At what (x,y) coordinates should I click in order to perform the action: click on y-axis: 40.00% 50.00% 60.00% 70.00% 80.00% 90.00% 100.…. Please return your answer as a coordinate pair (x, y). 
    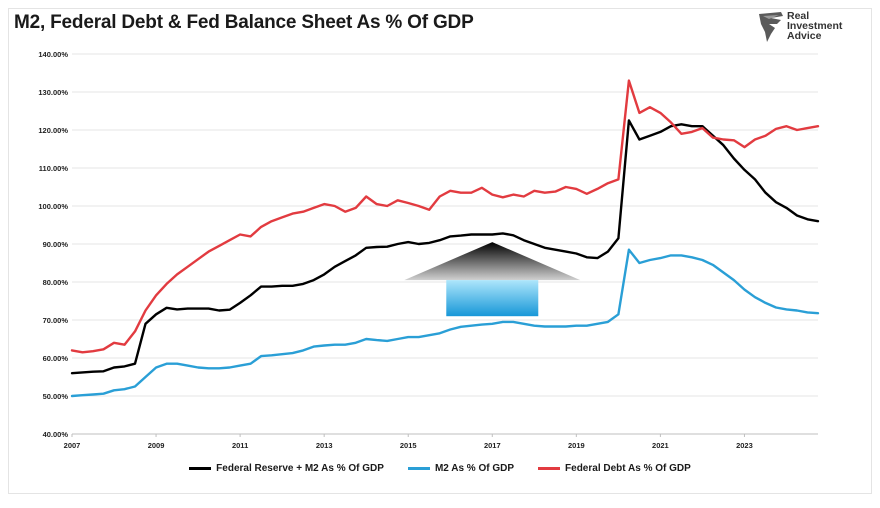
    Looking at the image, I should click on (53, 244).